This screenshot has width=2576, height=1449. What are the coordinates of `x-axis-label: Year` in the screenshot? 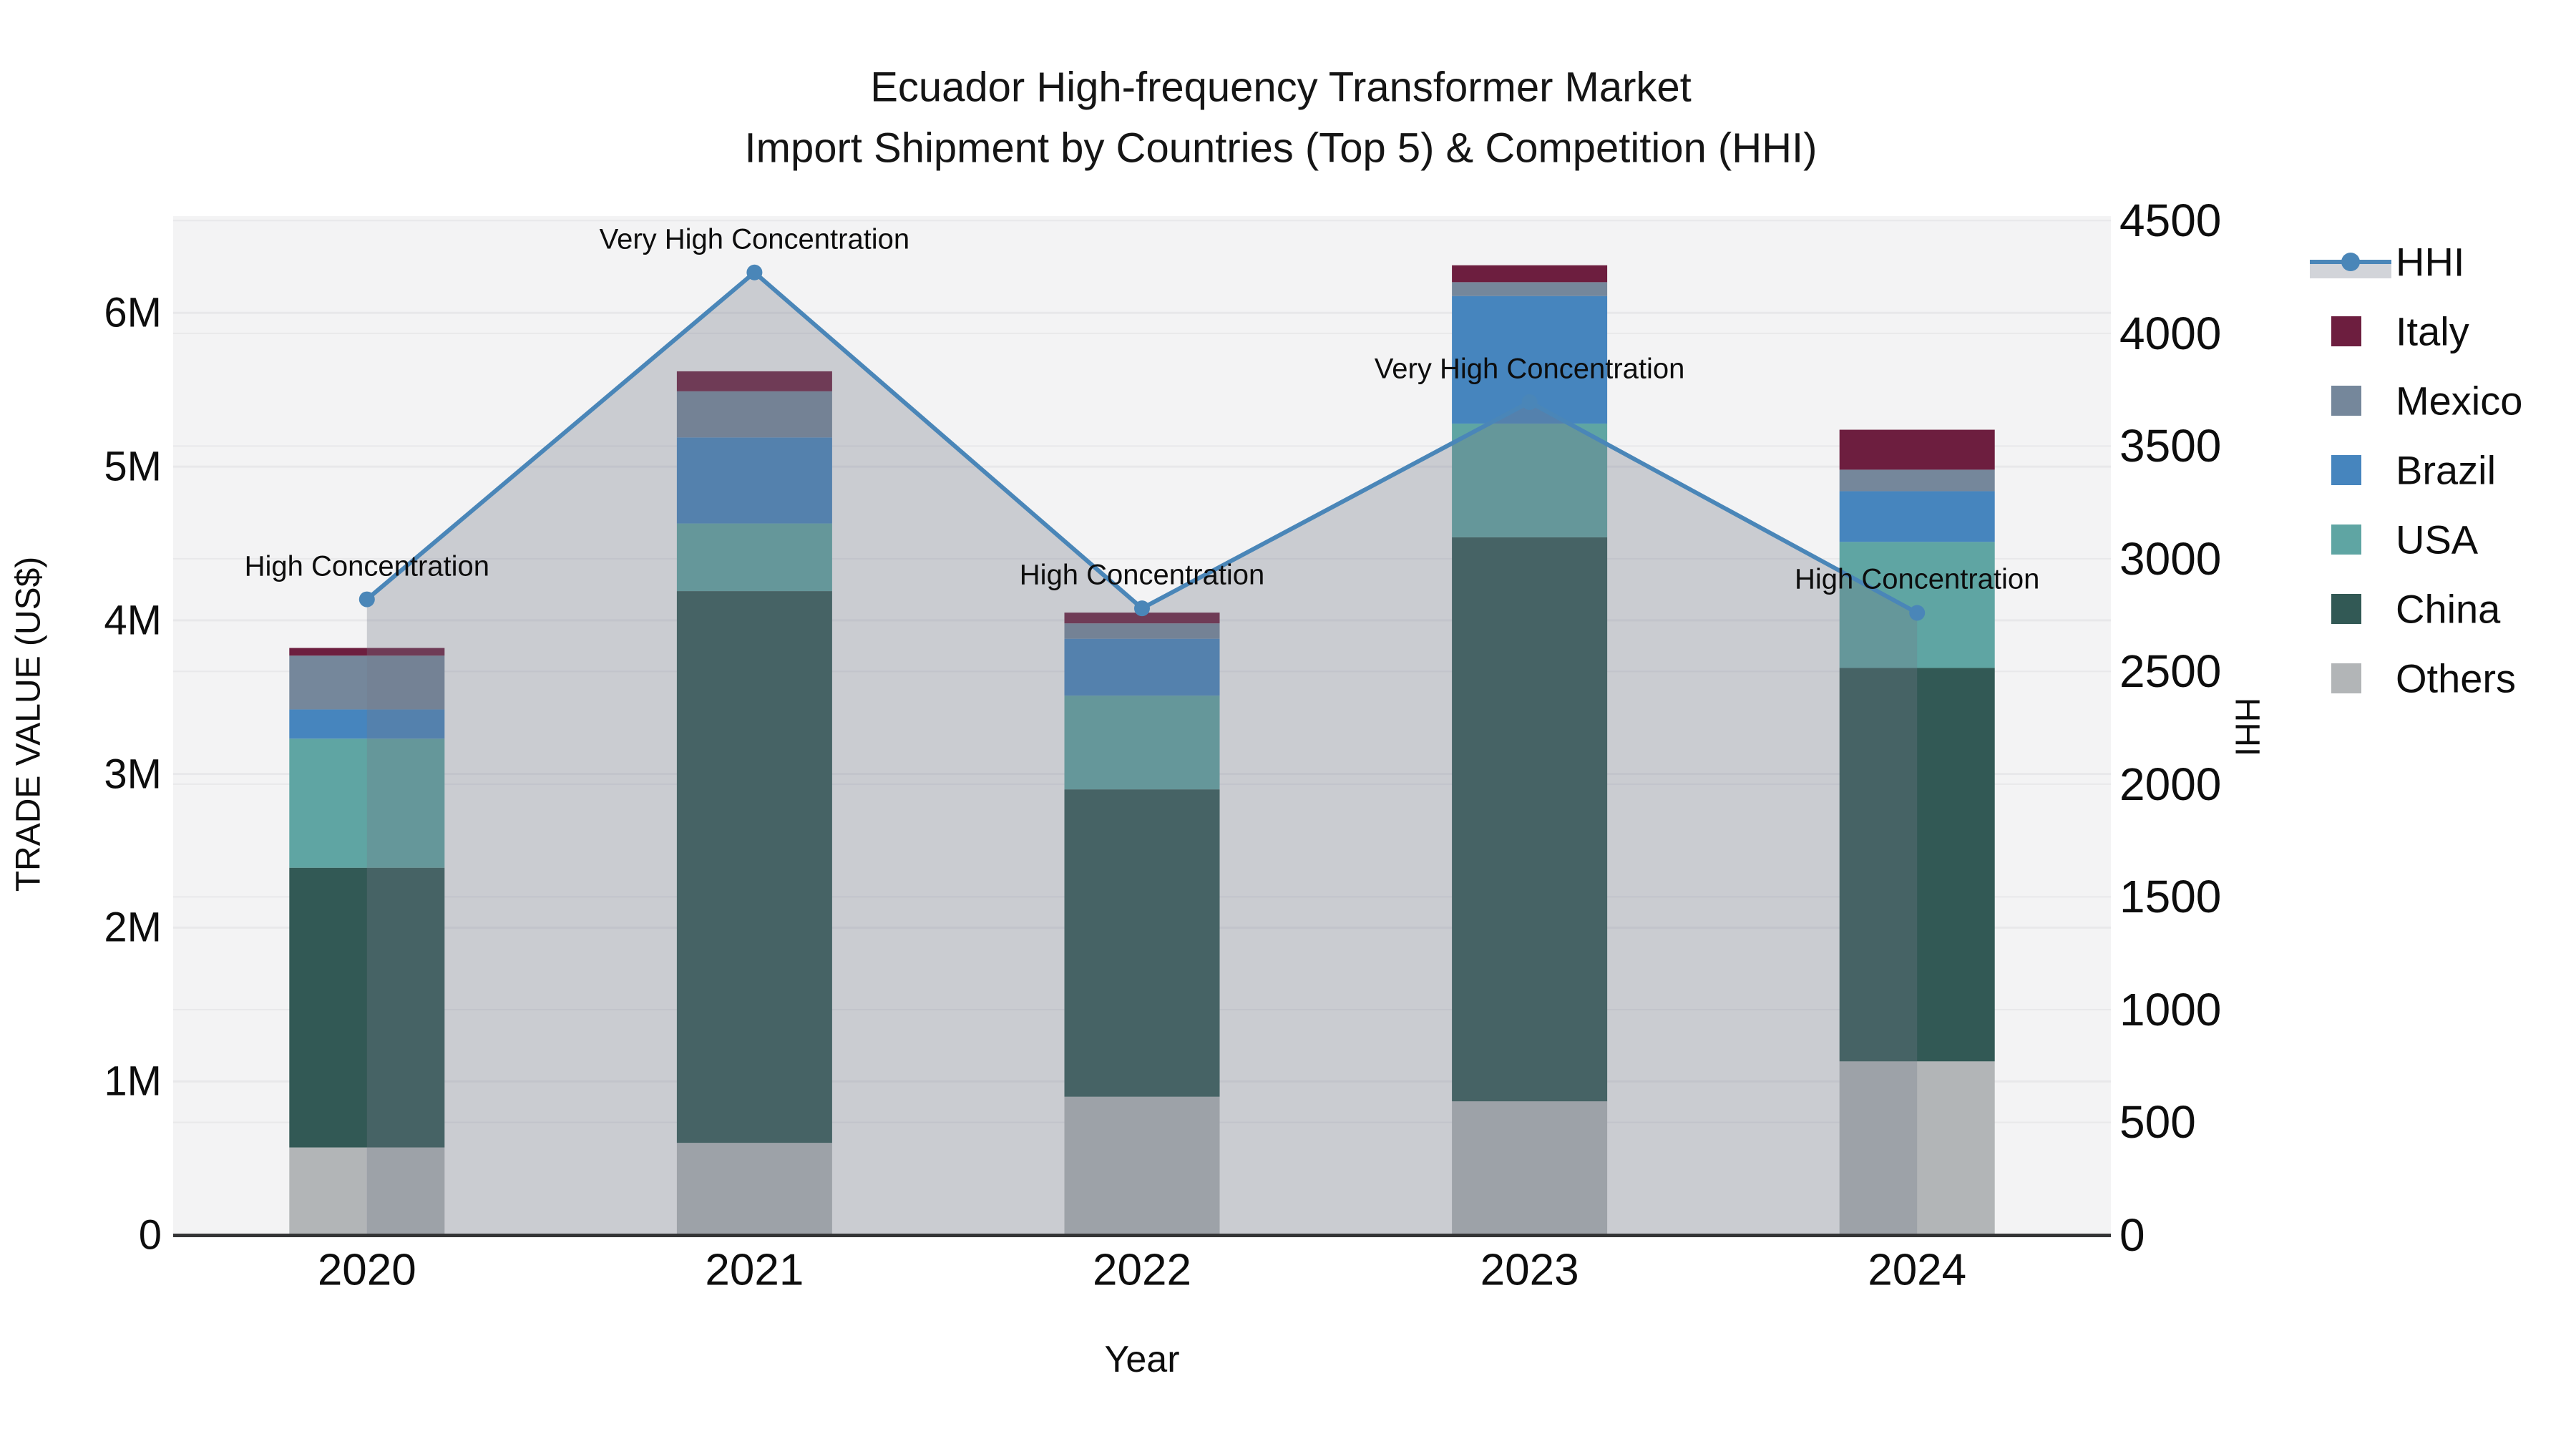 It's located at (1142, 1359).